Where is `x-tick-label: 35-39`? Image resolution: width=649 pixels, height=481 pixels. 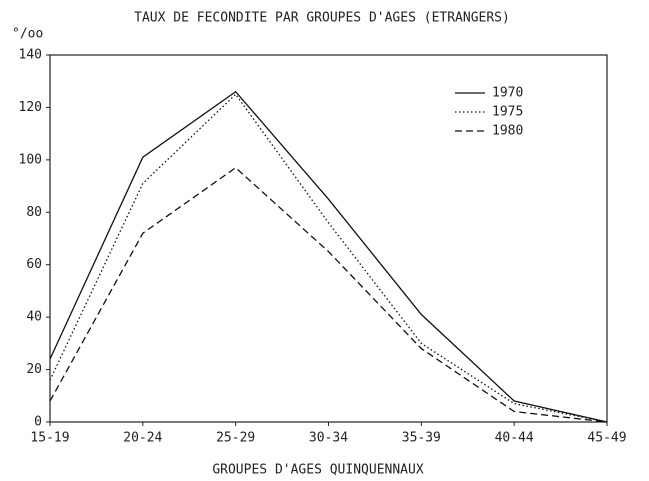
x-tick-label: 35-39 is located at coordinates (421, 438).